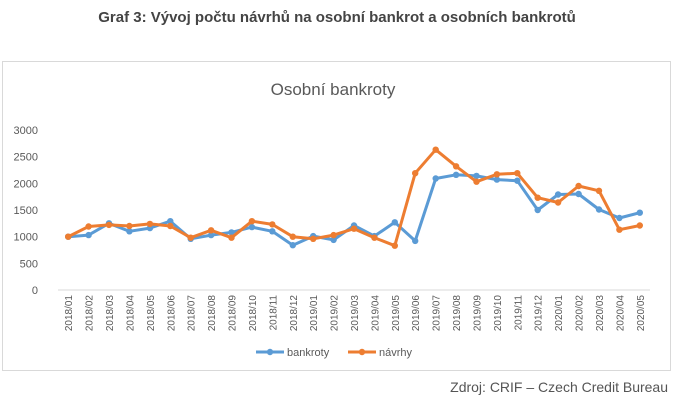  Describe the element at coordinates (26, 158) in the screenshot. I see `y-tick-label: 2500` at that location.